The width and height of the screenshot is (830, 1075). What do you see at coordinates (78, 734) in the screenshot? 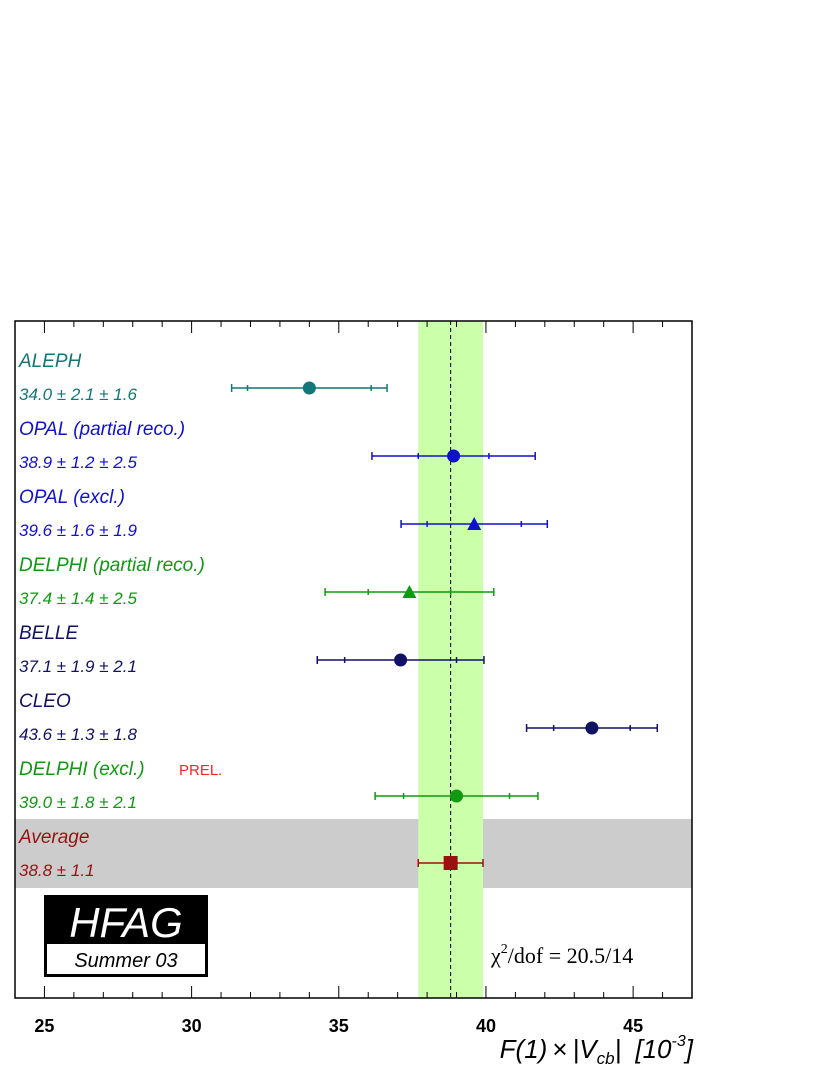
I see `measurement-value-cleo: 43.6 ± 1.3 ± 1.8` at bounding box center [78, 734].